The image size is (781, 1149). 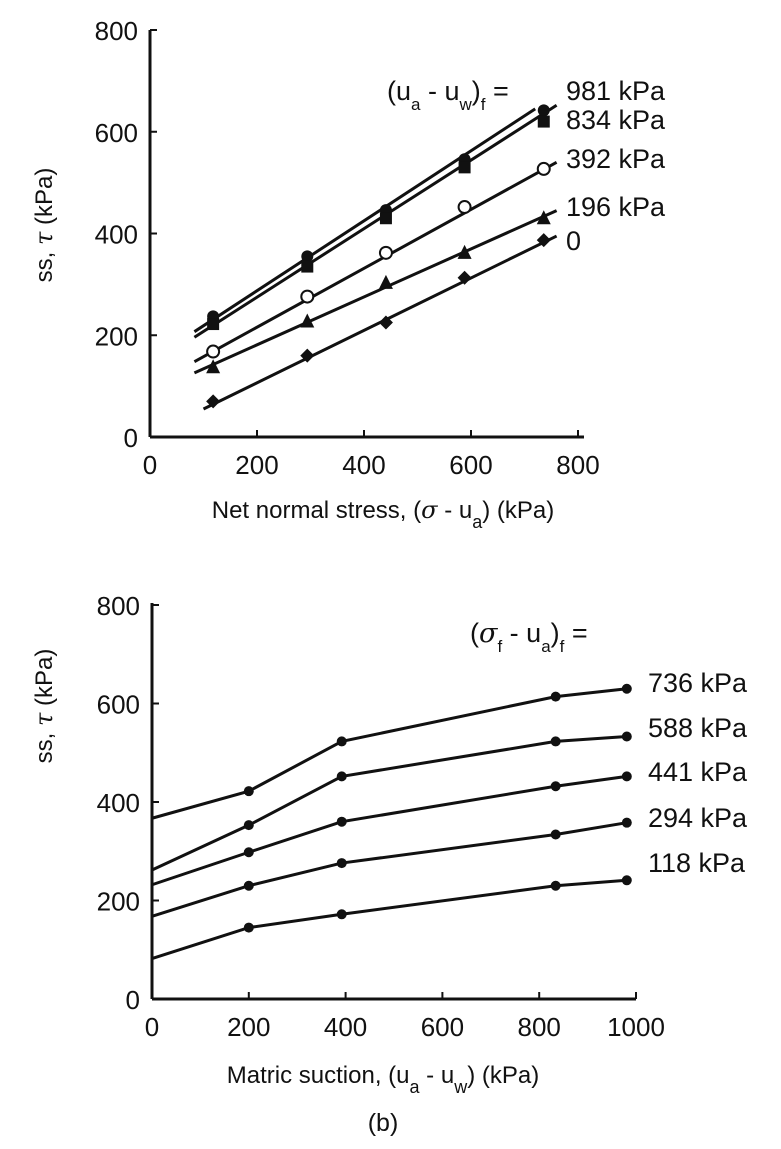 I want to click on top-x-label-mid: - u, so click(x=455, y=510).